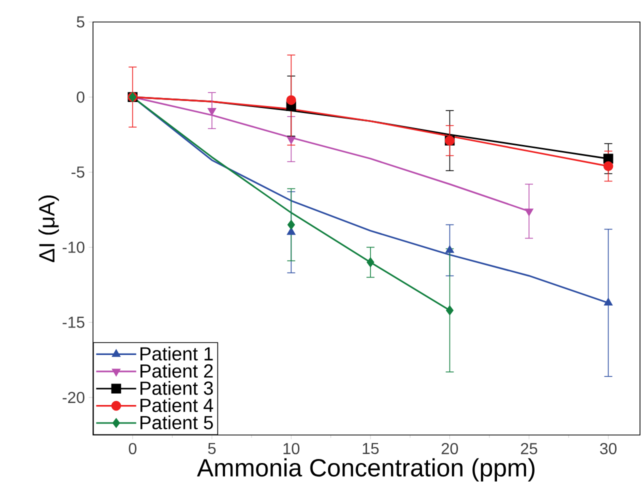 The width and height of the screenshot is (644, 500). What do you see at coordinates (80, 22) in the screenshot?
I see `y-tick-label: 5` at bounding box center [80, 22].